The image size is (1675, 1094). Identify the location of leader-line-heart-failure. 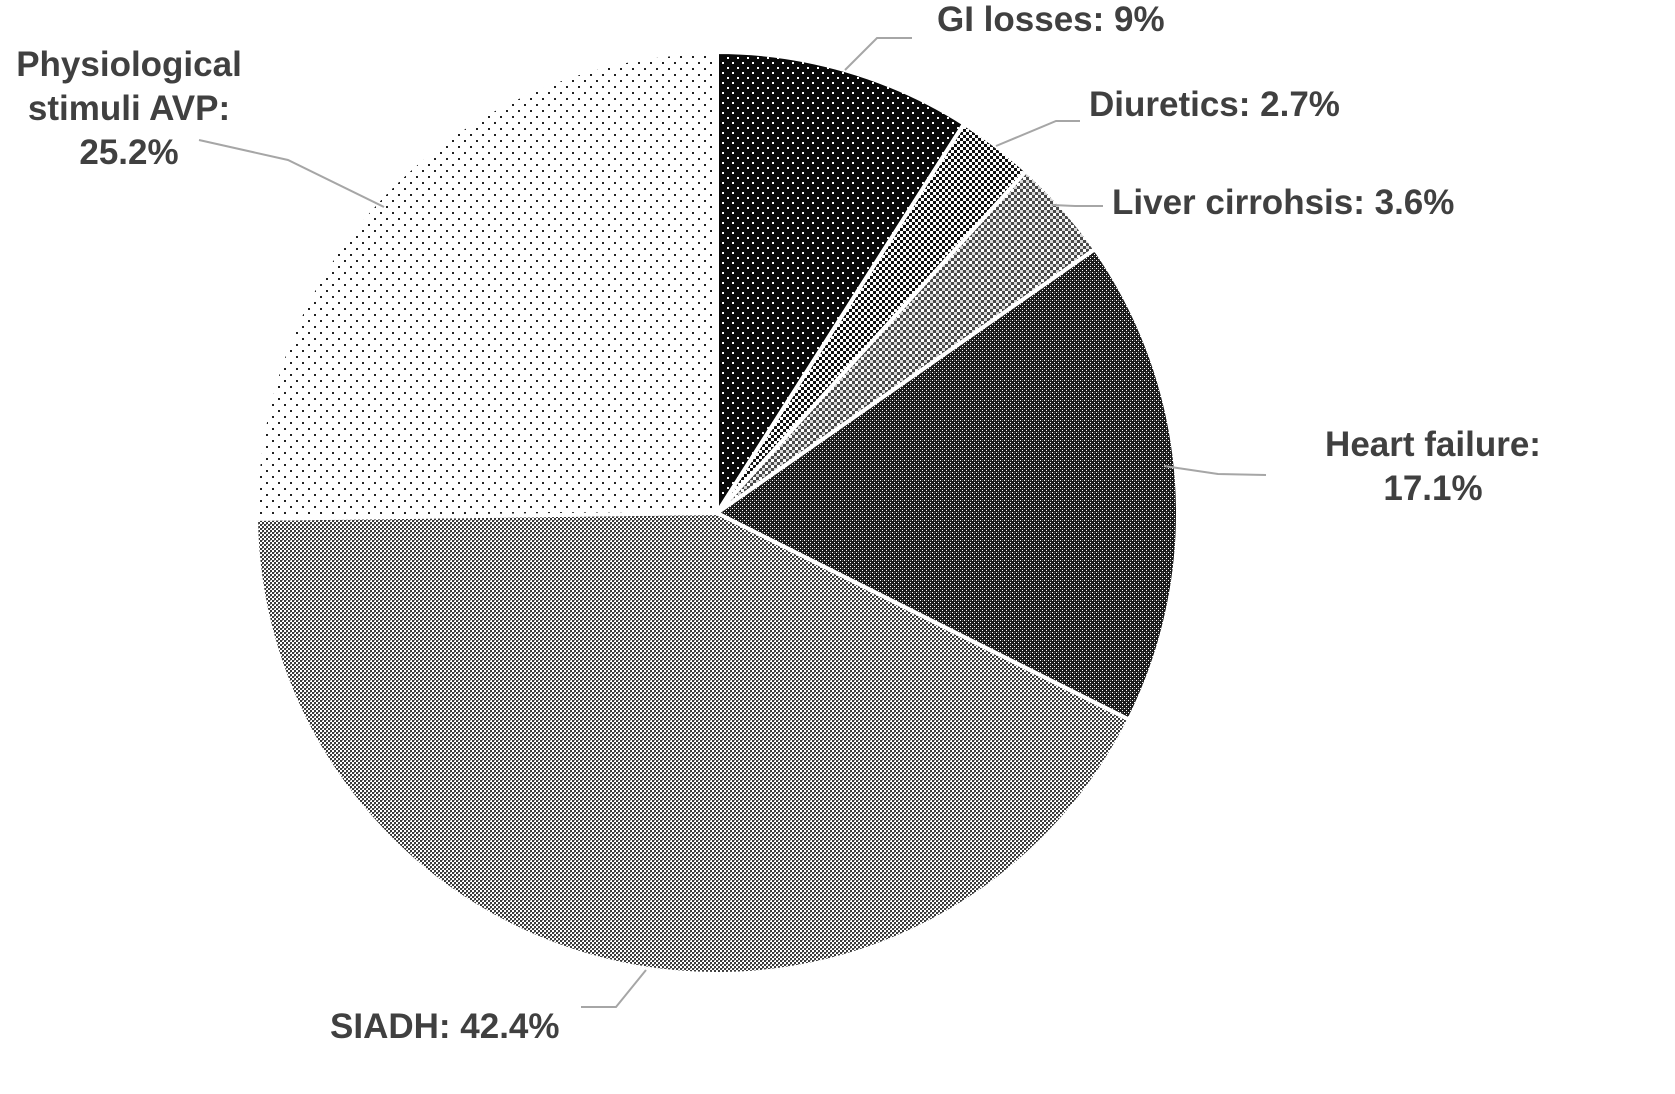
(1215, 470).